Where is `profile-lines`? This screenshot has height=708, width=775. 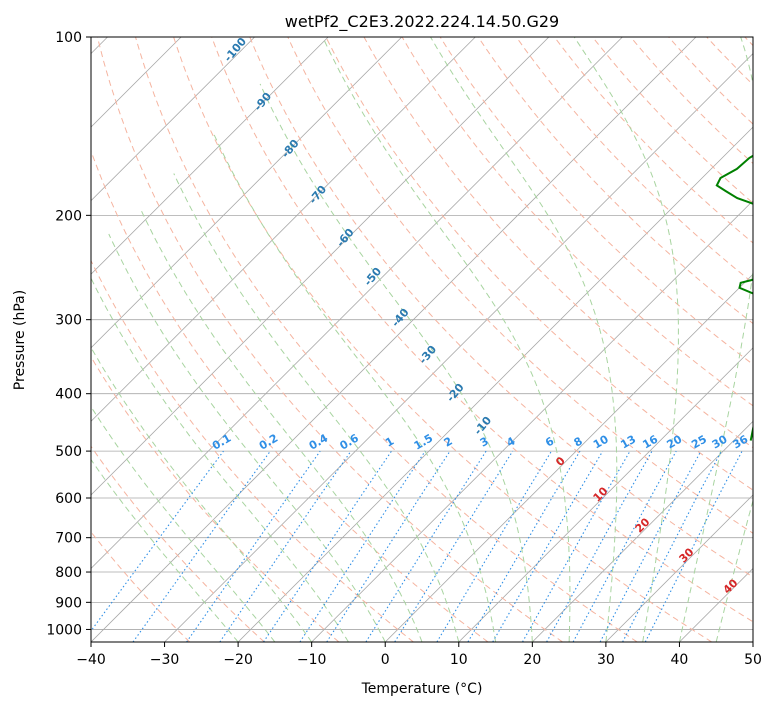 profile-lines is located at coordinates (734, 297).